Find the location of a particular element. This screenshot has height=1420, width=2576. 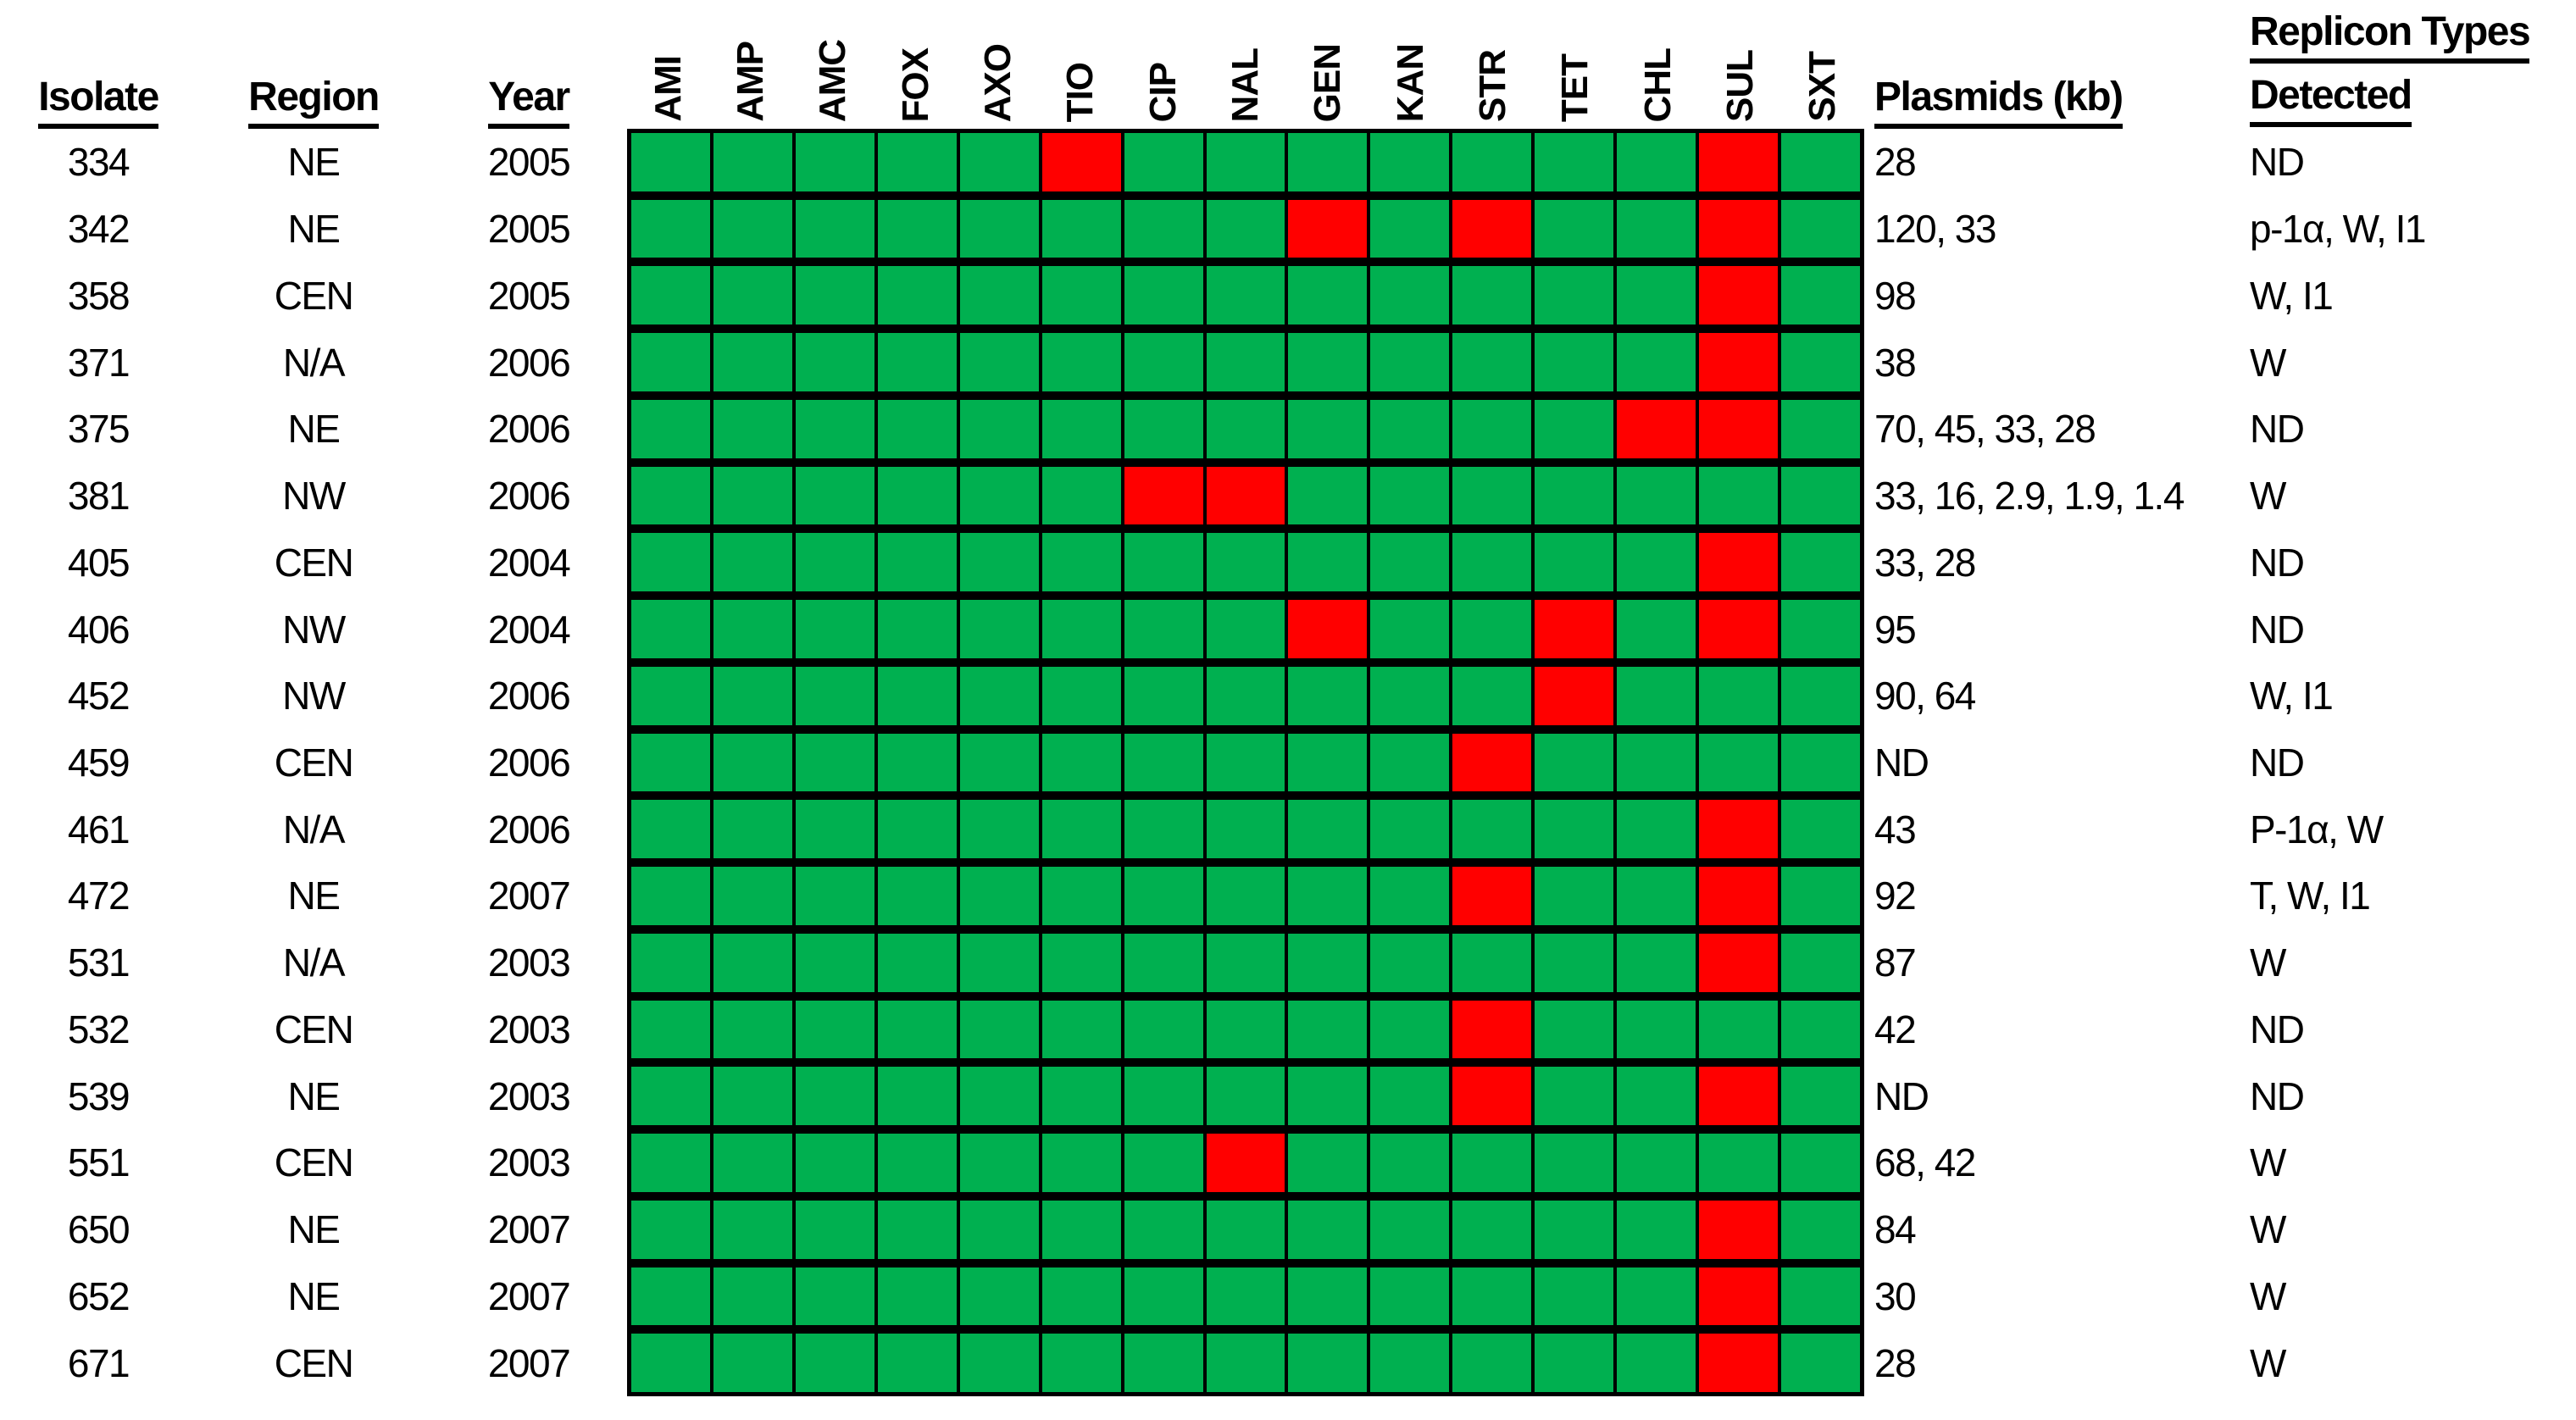

resistance-cell-650-sul is located at coordinates (1738, 1230).